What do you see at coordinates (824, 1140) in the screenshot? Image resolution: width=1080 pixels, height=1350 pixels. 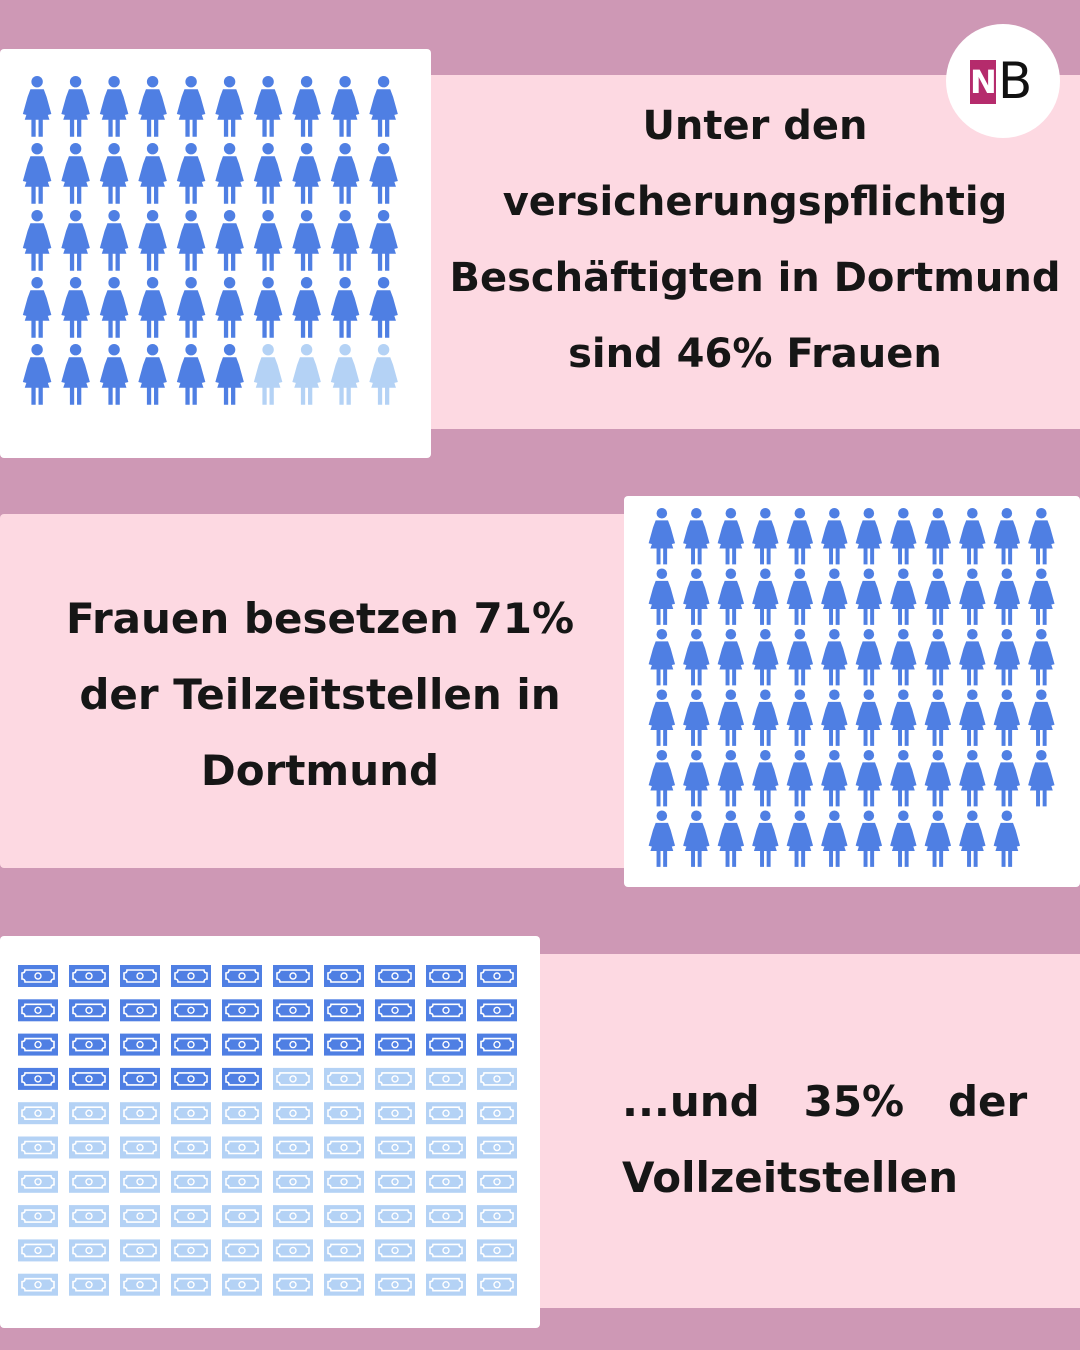 I see `stat-text-full-time: ...und 35% der Vollzeitstellen` at bounding box center [824, 1140].